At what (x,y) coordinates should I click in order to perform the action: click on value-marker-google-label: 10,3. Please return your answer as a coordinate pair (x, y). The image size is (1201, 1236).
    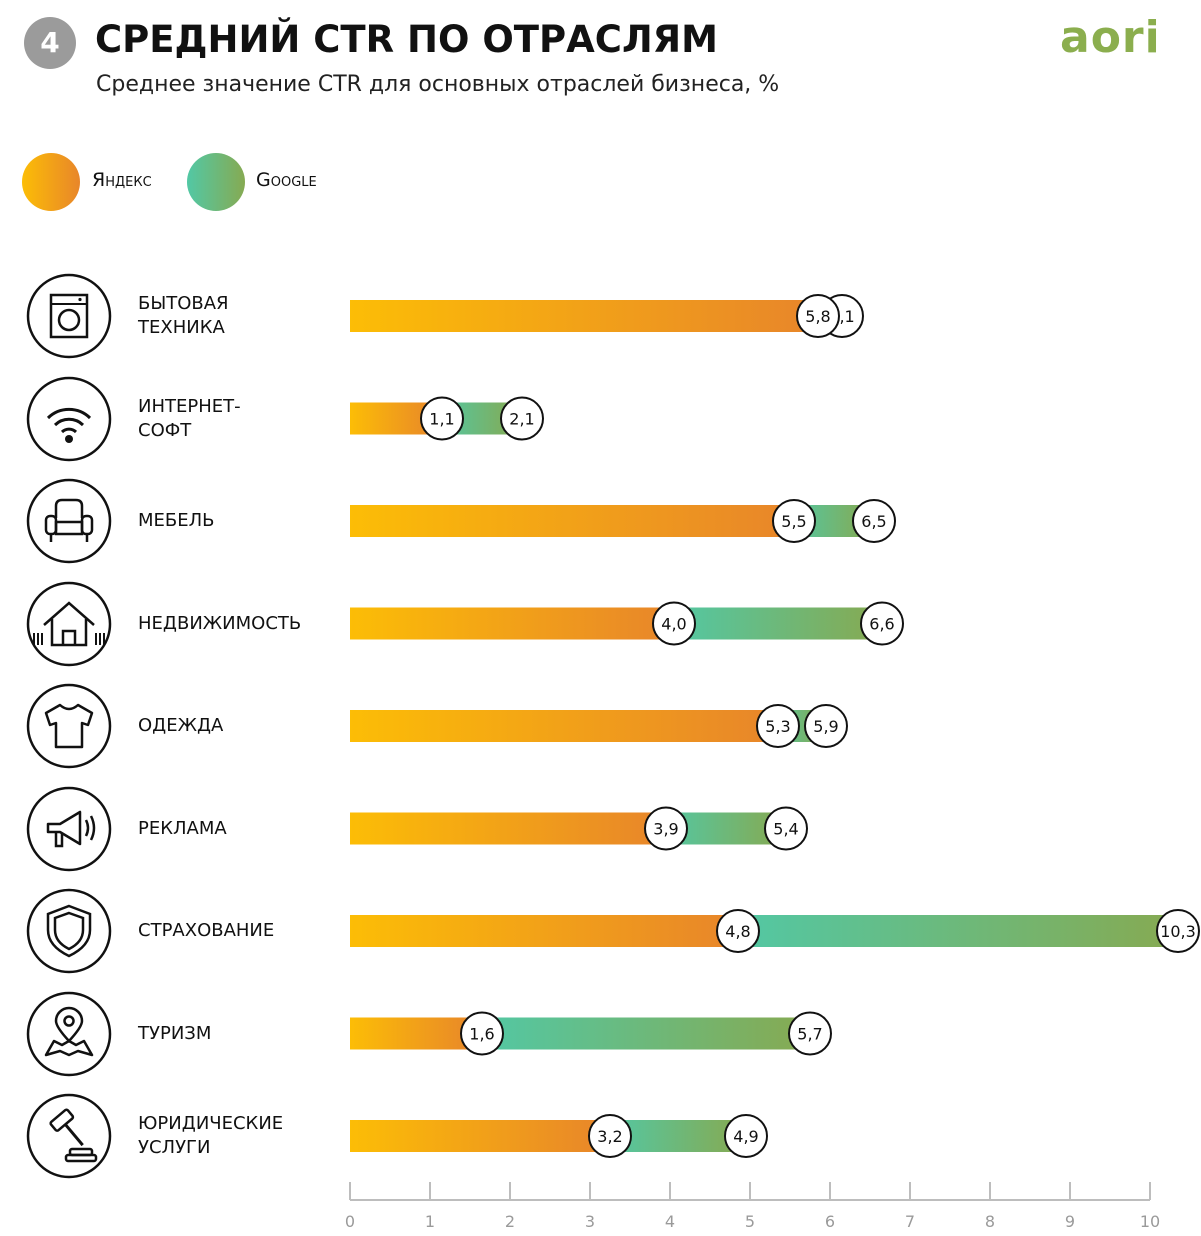
    Looking at the image, I should click on (1178, 931).